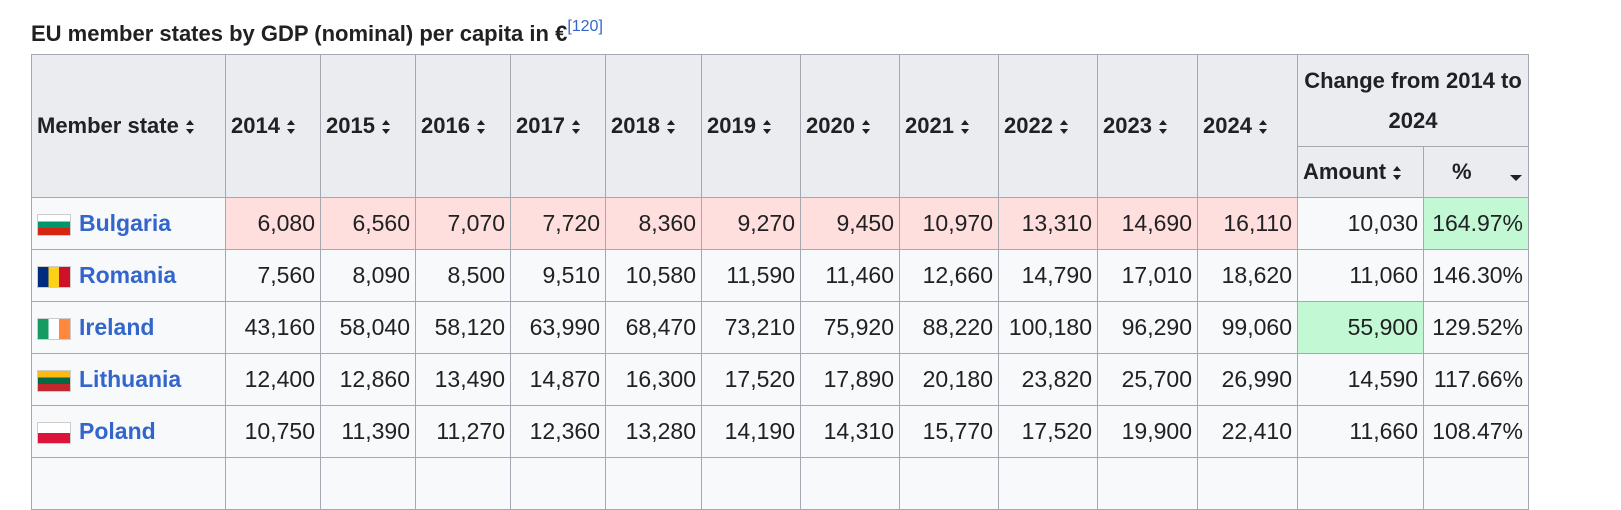  I want to click on state-cell: Lithuania, so click(128, 379).